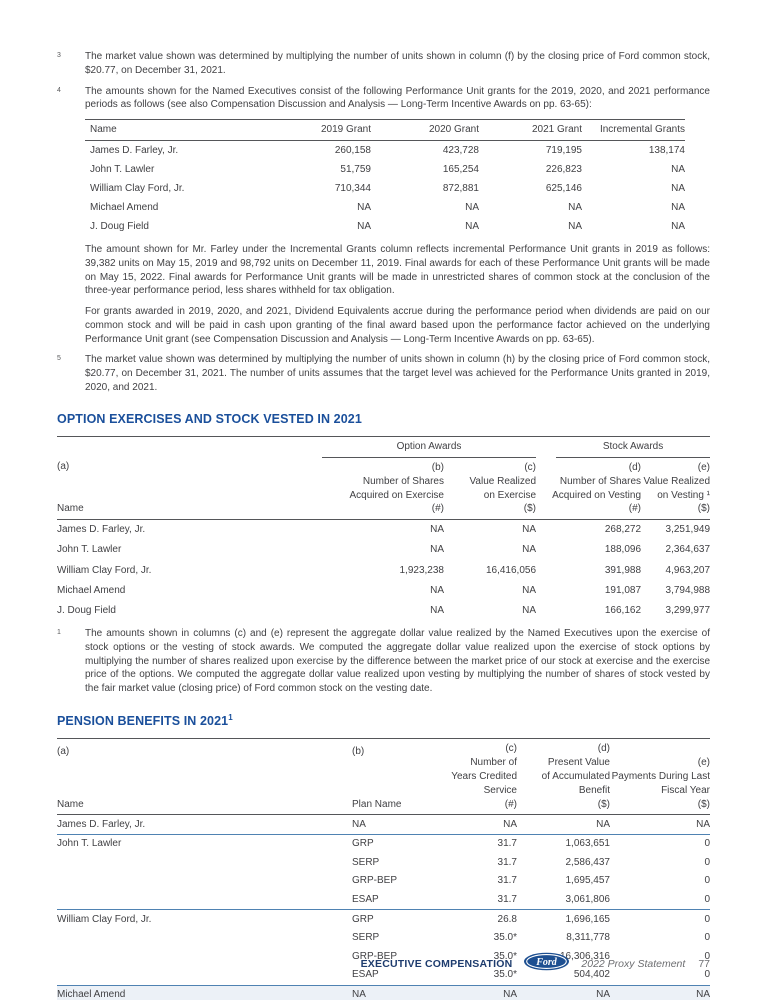 The height and width of the screenshot is (1000, 768). I want to click on table-row: John T. Lawler NA NA 188,096 2,364,637, so click(383, 550).